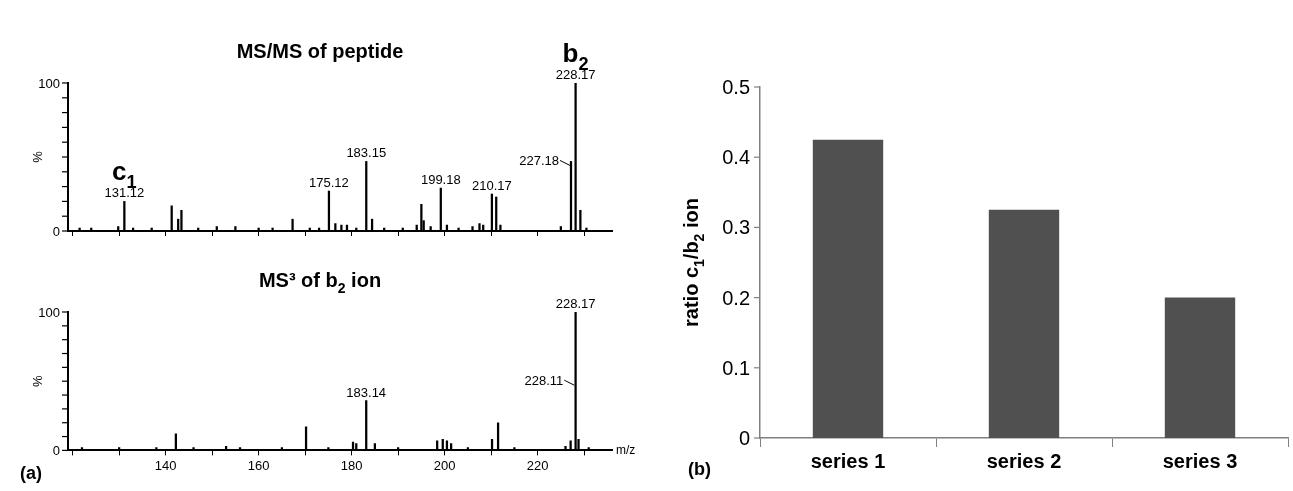 The width and height of the screenshot is (1293, 491). Describe the element at coordinates (1200, 460) in the screenshot. I see `x-tick-label: series 3` at that location.